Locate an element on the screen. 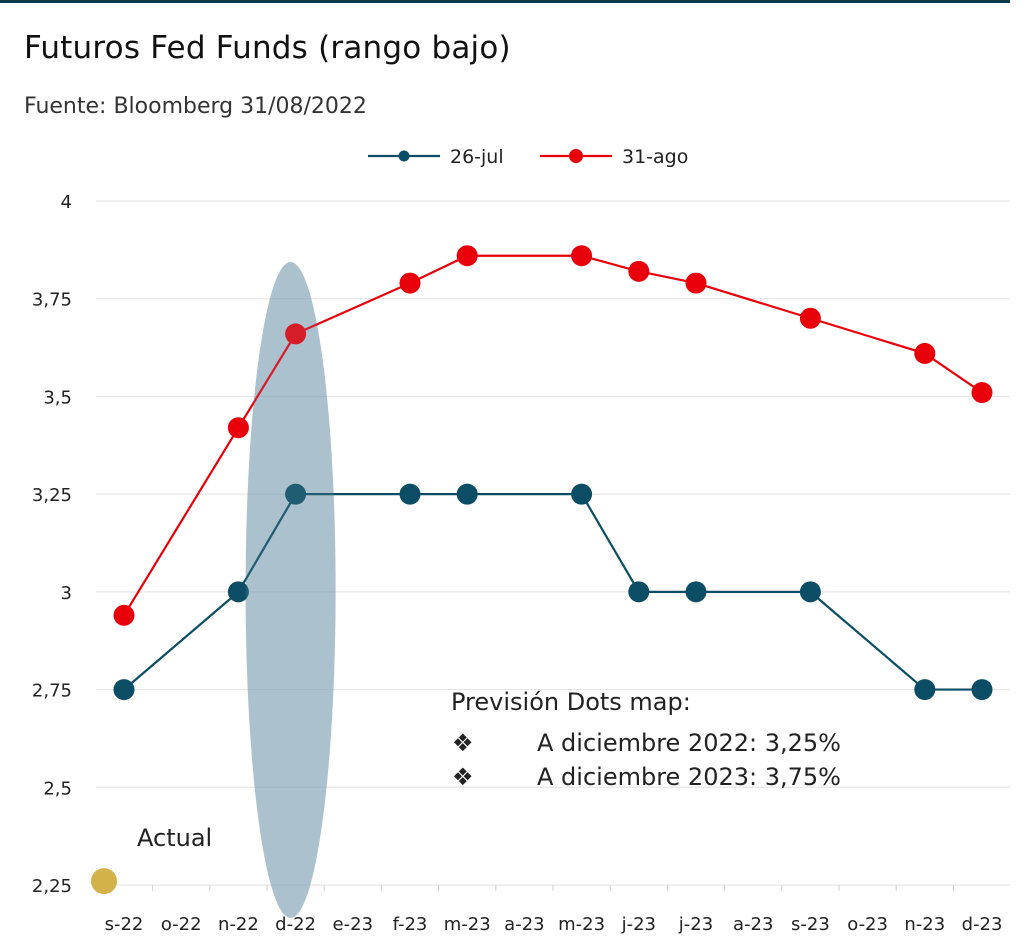 This screenshot has height=946, width=1024. top-rule is located at coordinates (505, 1).